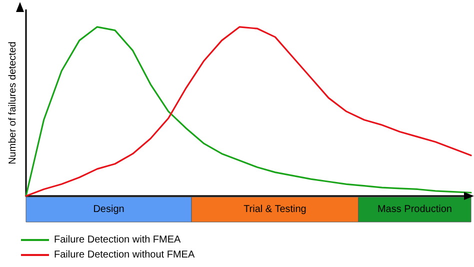 This screenshot has width=474, height=267. What do you see at coordinates (124, 255) in the screenshot?
I see `legend-label: Failure Detection without FMEA` at bounding box center [124, 255].